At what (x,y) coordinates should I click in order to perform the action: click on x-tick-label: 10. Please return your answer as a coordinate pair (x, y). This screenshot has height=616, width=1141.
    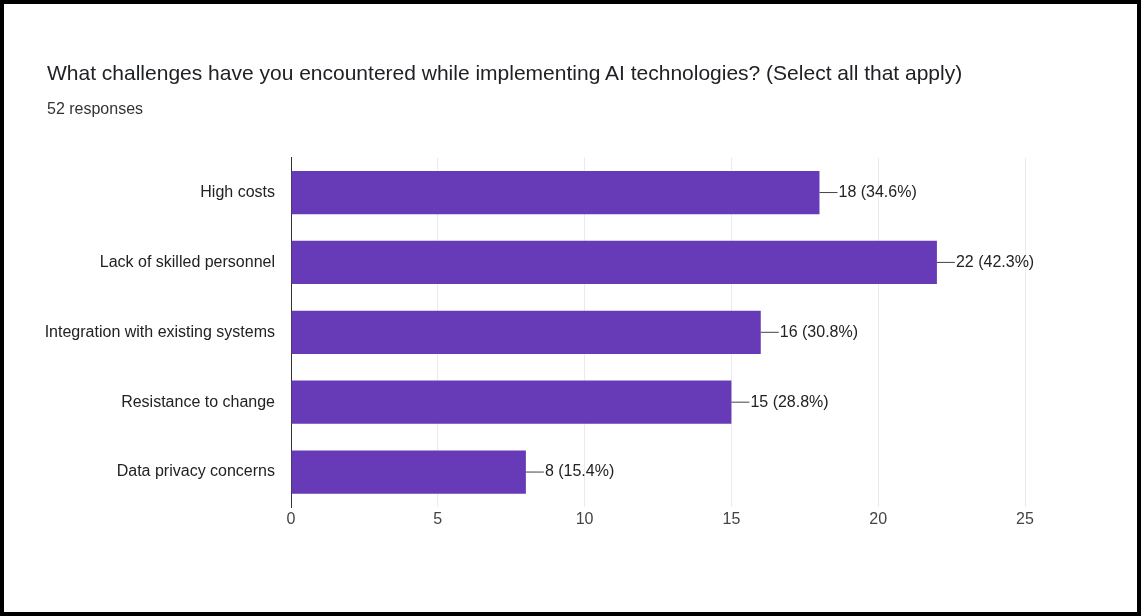
    Looking at the image, I should click on (584, 519).